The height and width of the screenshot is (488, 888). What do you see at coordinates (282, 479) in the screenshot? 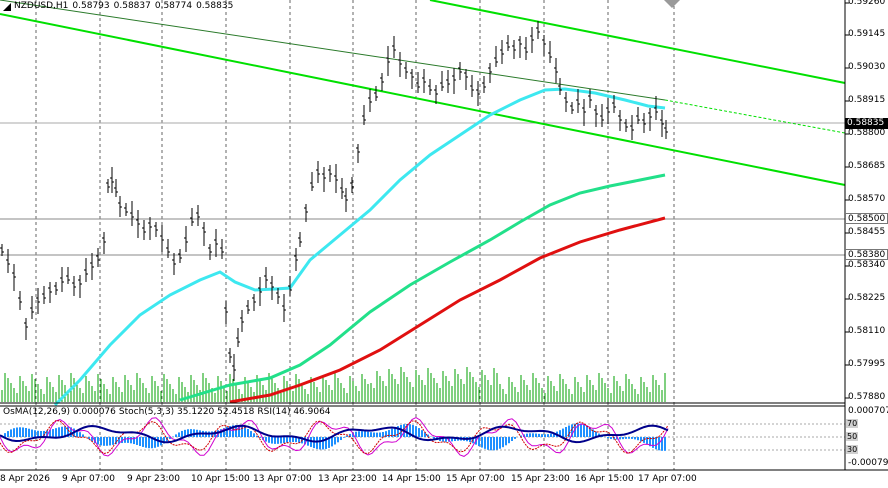
I see `time-tick-label: 13 Apr 07:00` at bounding box center [282, 479].